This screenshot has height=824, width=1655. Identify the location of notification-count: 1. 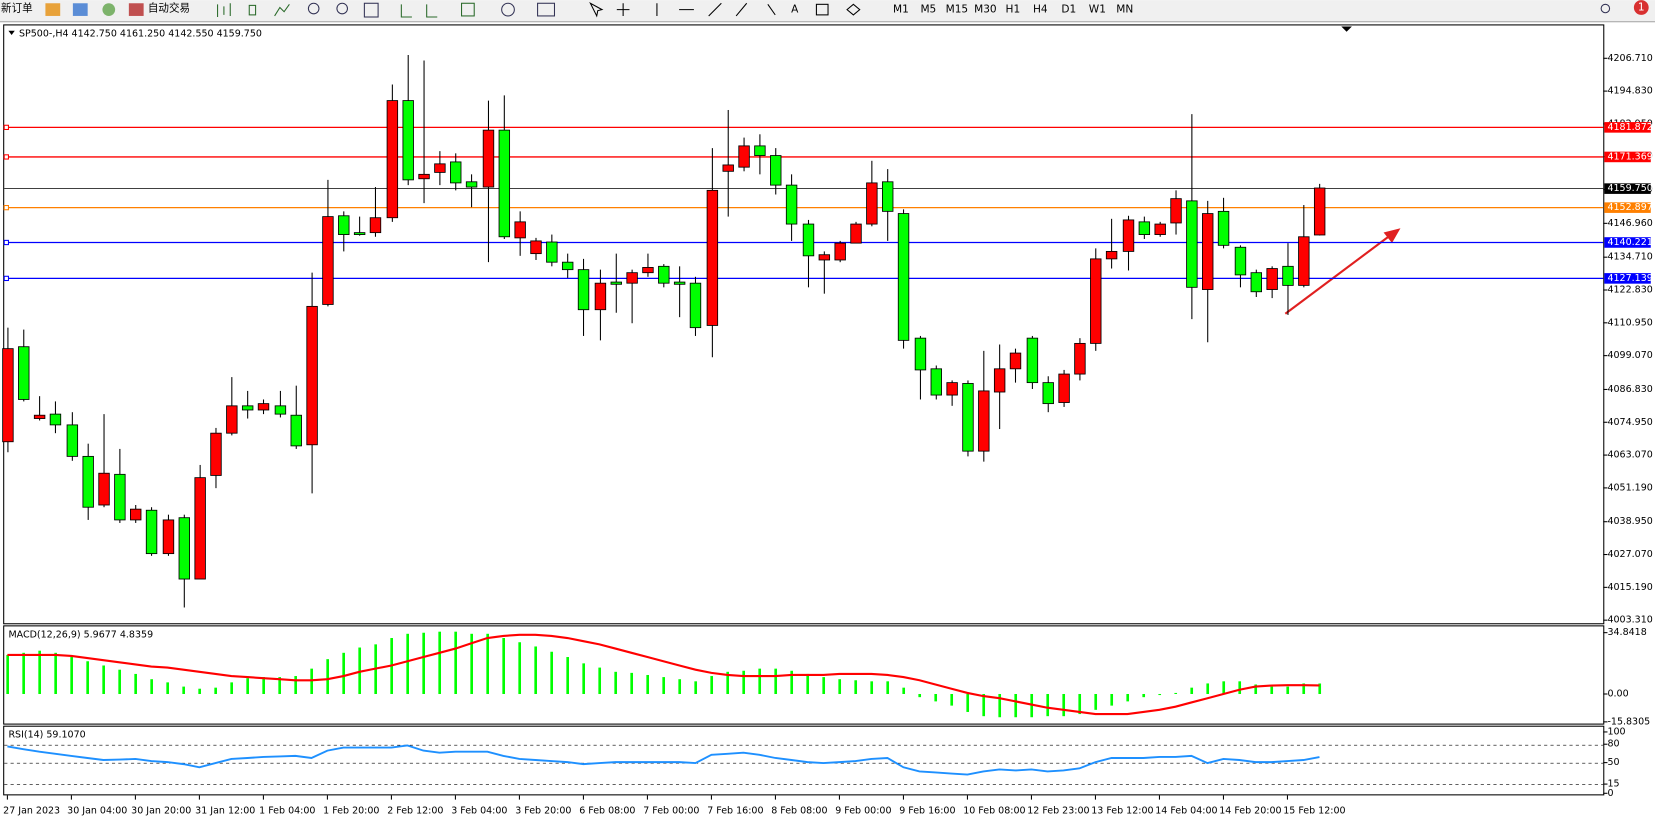
(1641, 7).